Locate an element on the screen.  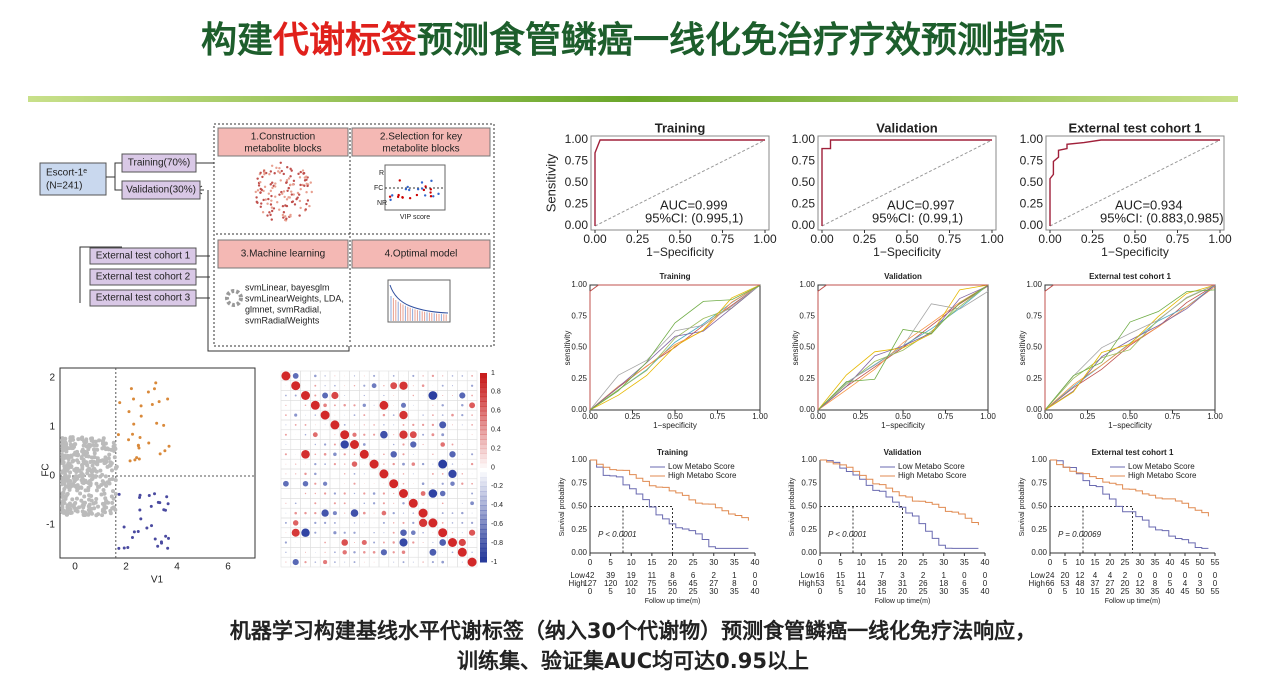
x-tick-label: 25 is located at coordinates (1125, 562).